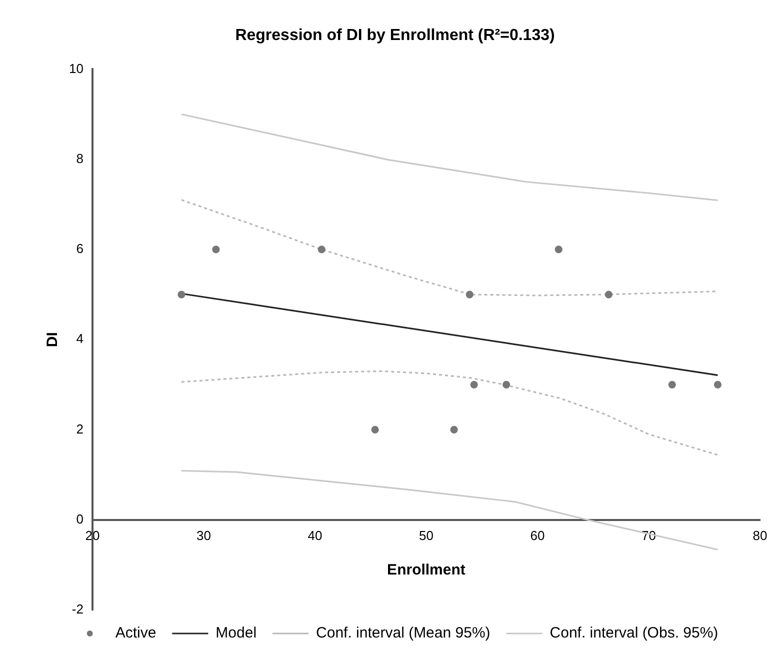  I want to click on x-tick-label: 30, so click(203, 536).